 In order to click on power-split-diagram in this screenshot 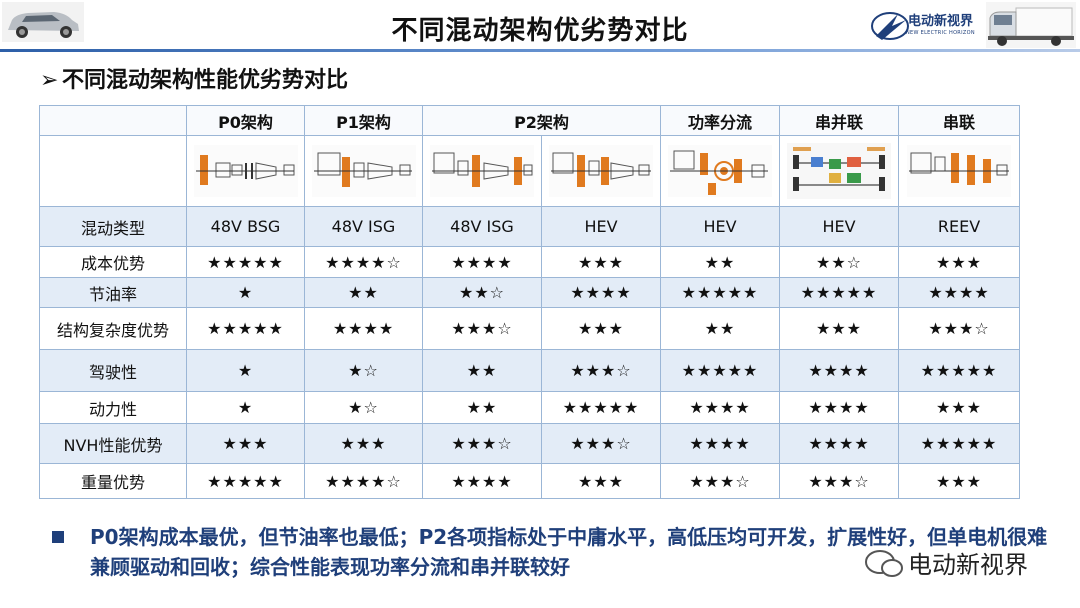, I will do `click(720, 171)`.